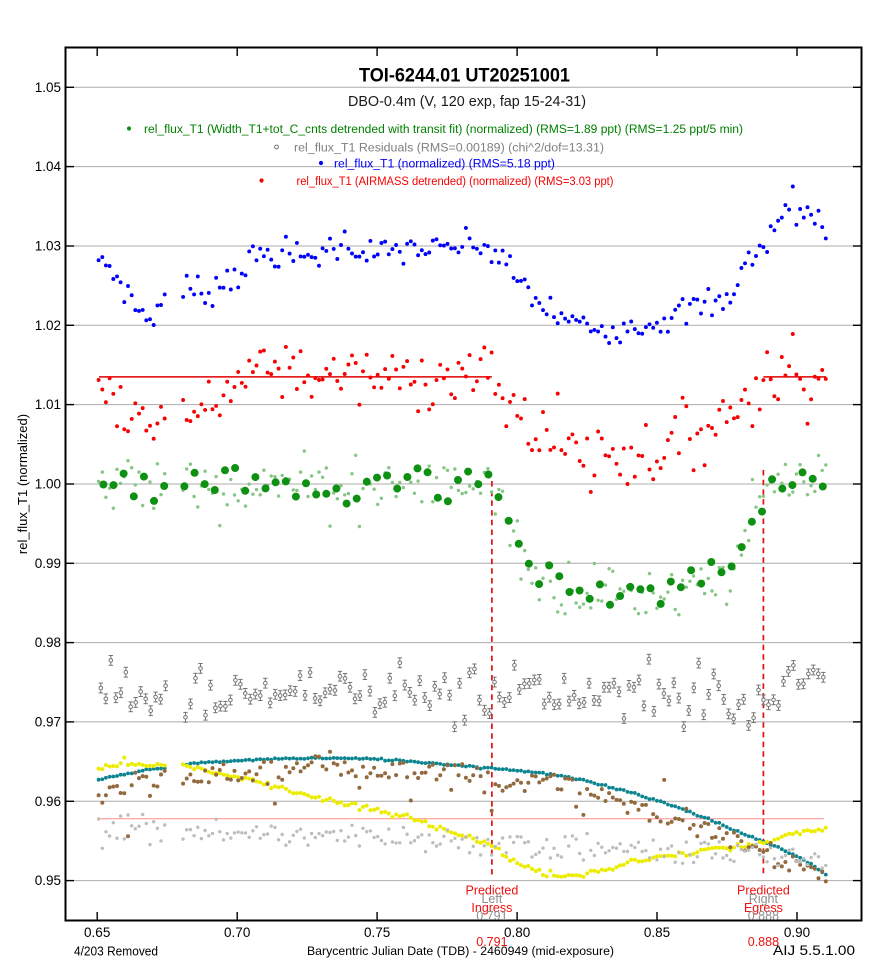 The height and width of the screenshot is (968, 879). What do you see at coordinates (491, 908) in the screenshot?
I see `svg-text: Ingress` at bounding box center [491, 908].